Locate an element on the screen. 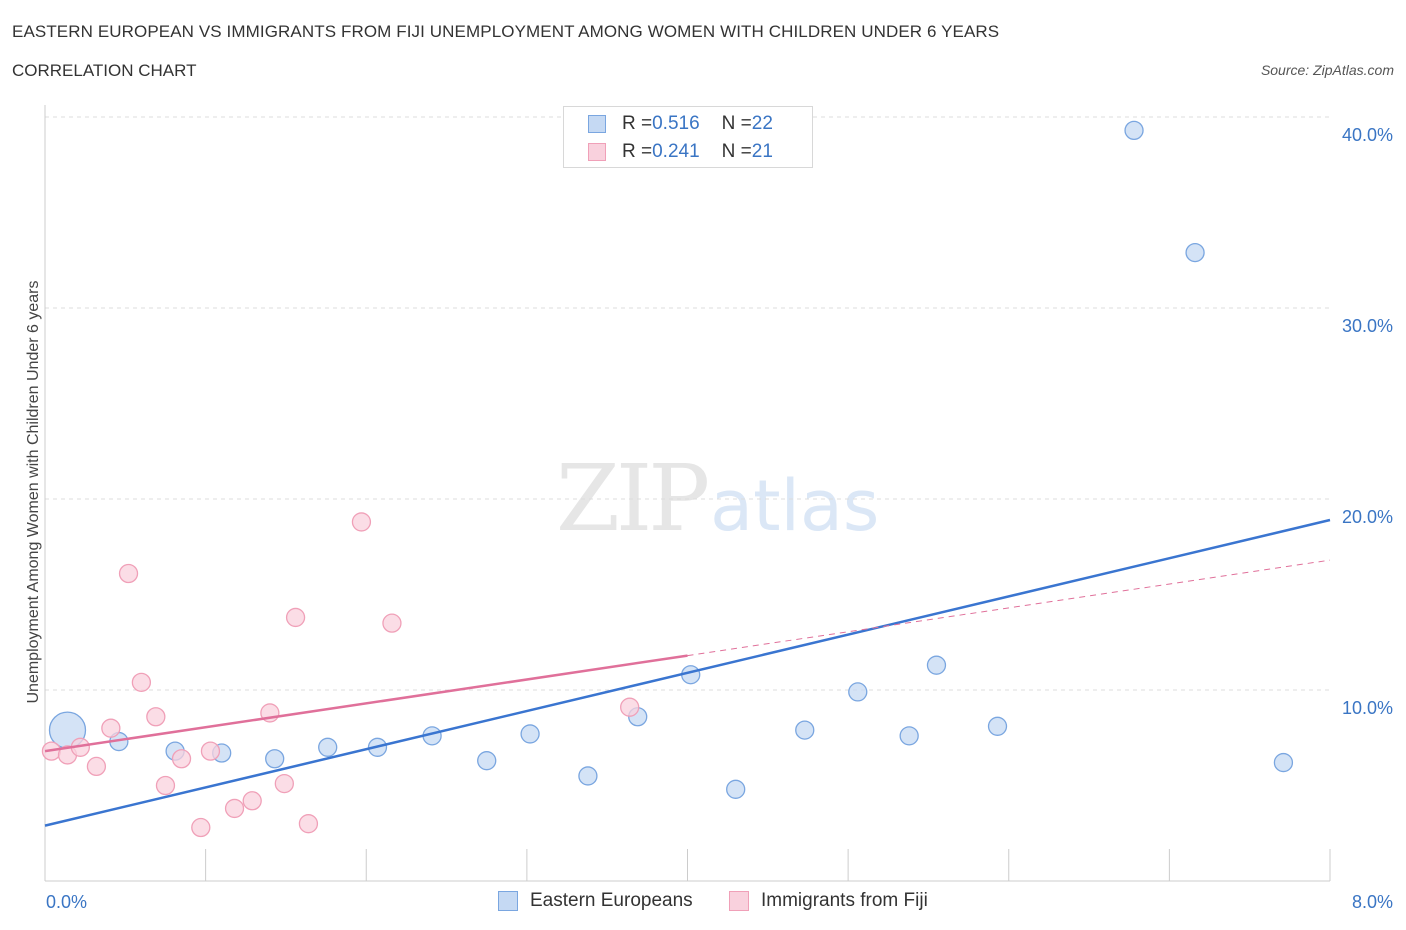 The image size is (1406, 930). legend-item-immigrants-fiji: Immigrants from Fiji is located at coordinates (828, 901).